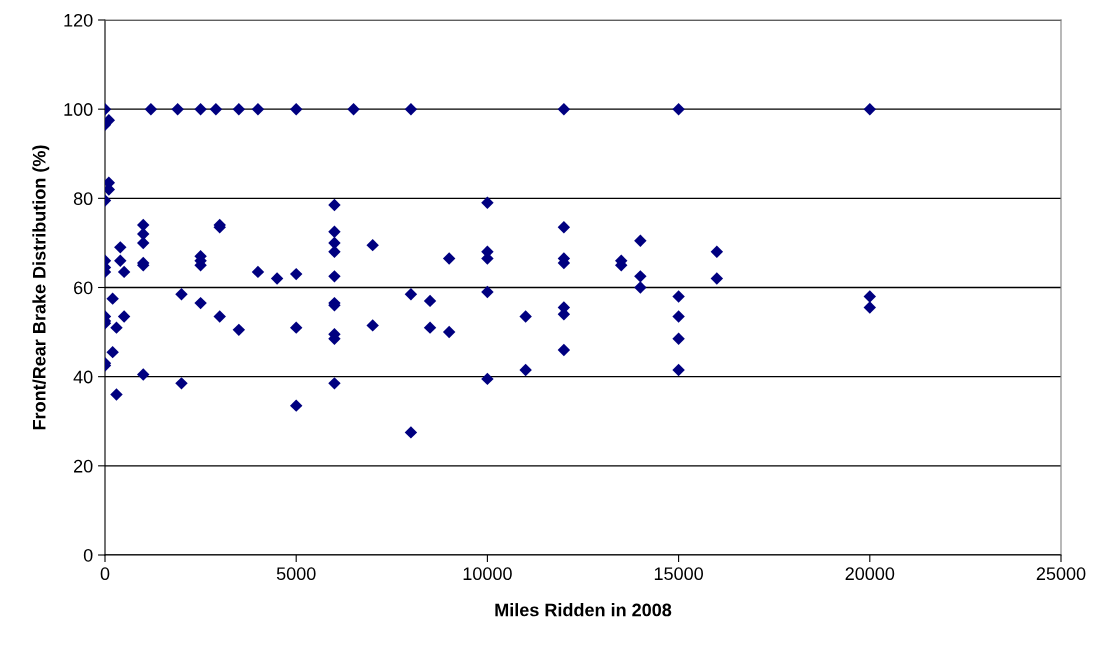  What do you see at coordinates (83, 199) in the screenshot?
I see `y-tick-label: 80` at bounding box center [83, 199].